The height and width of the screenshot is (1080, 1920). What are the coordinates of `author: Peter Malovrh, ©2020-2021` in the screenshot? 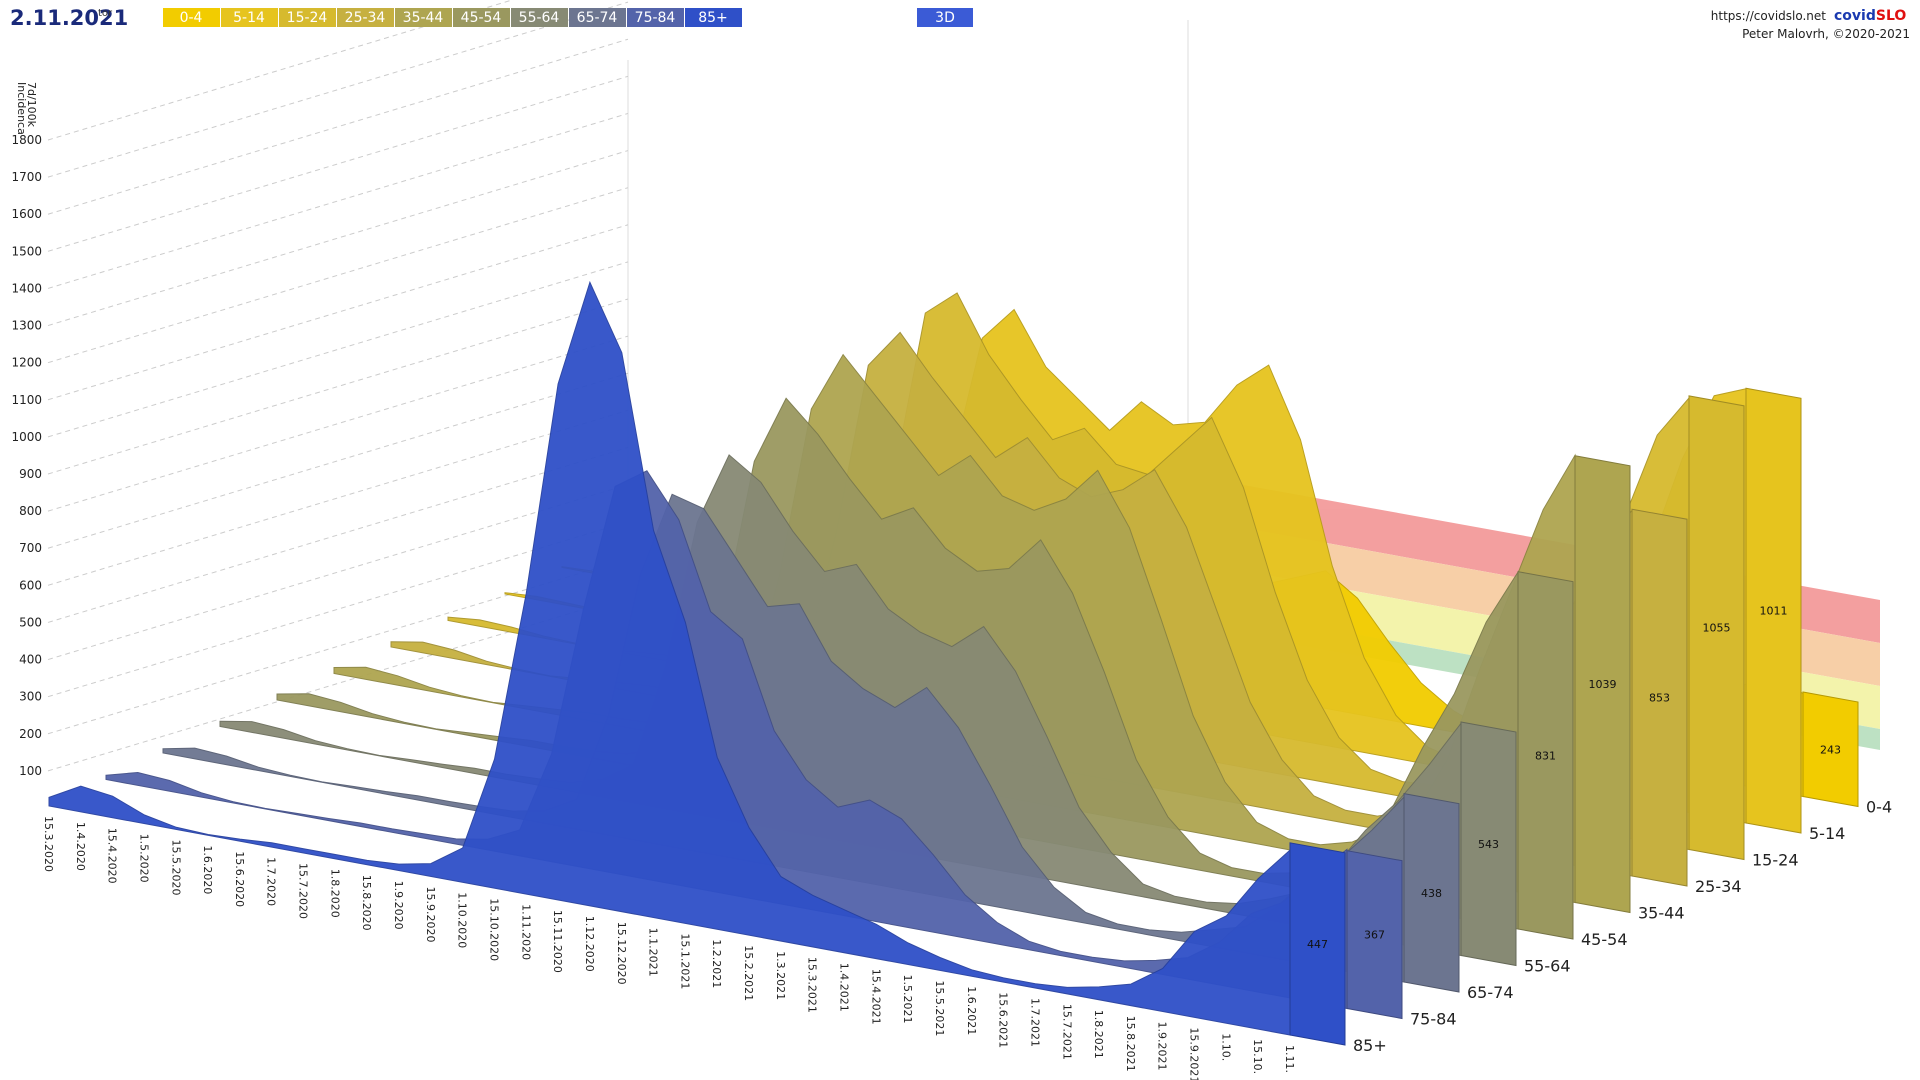 It's located at (1826, 34).